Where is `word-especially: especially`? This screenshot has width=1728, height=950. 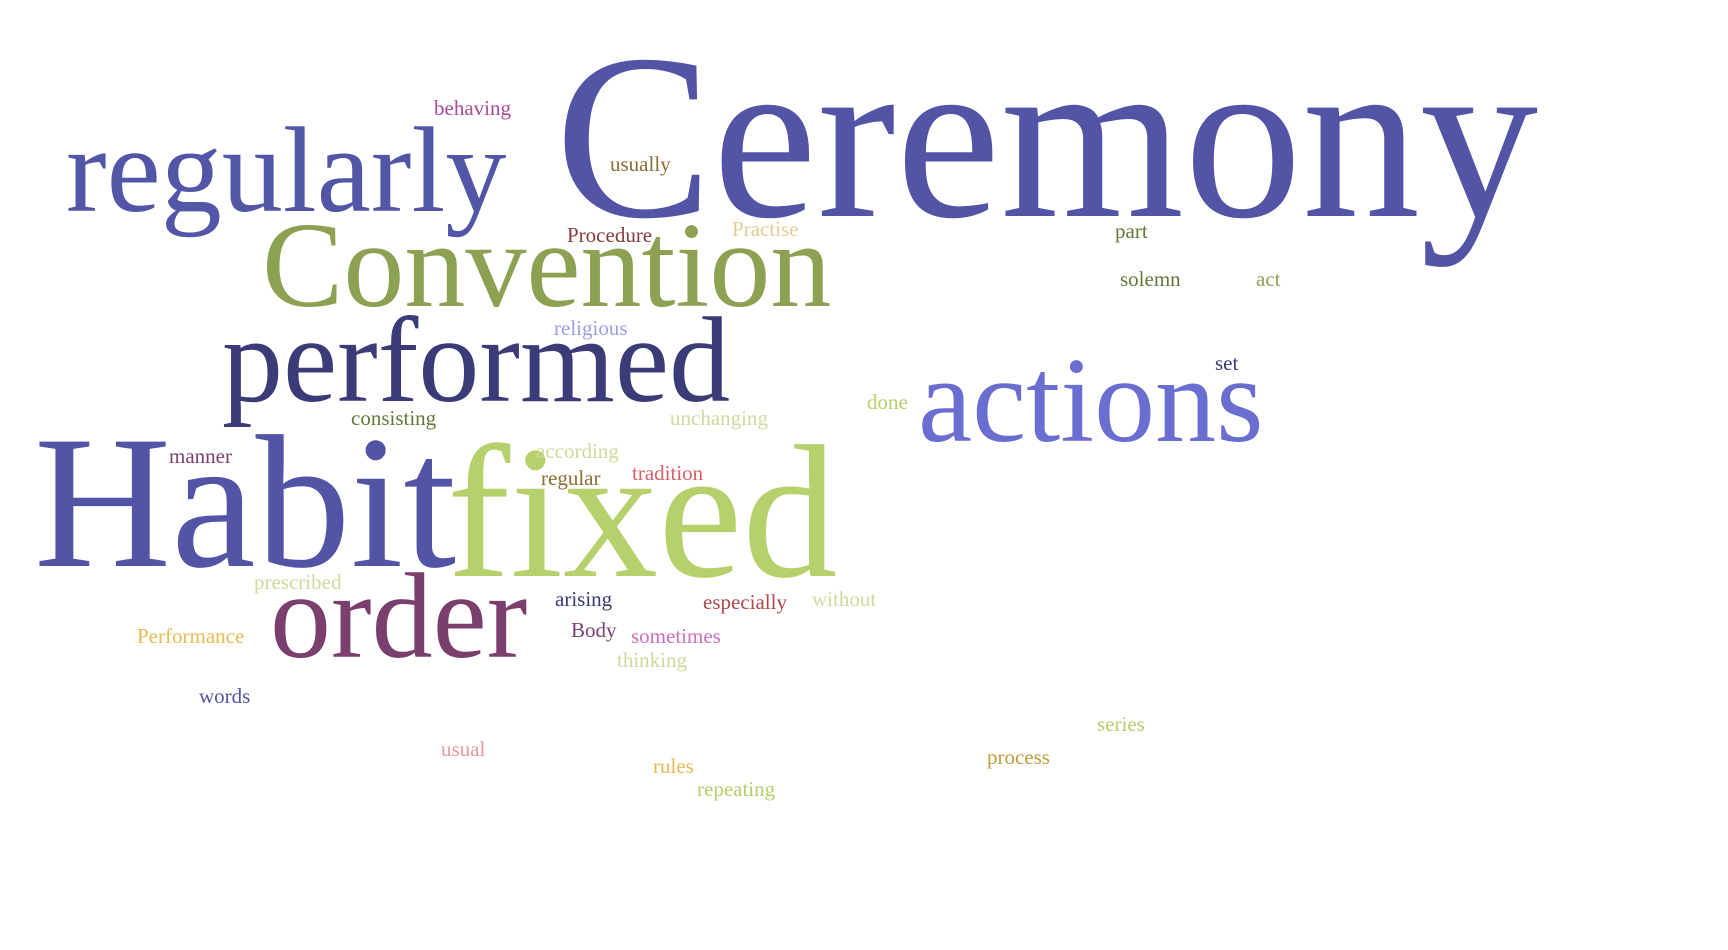
word-especially: especially is located at coordinates (745, 602).